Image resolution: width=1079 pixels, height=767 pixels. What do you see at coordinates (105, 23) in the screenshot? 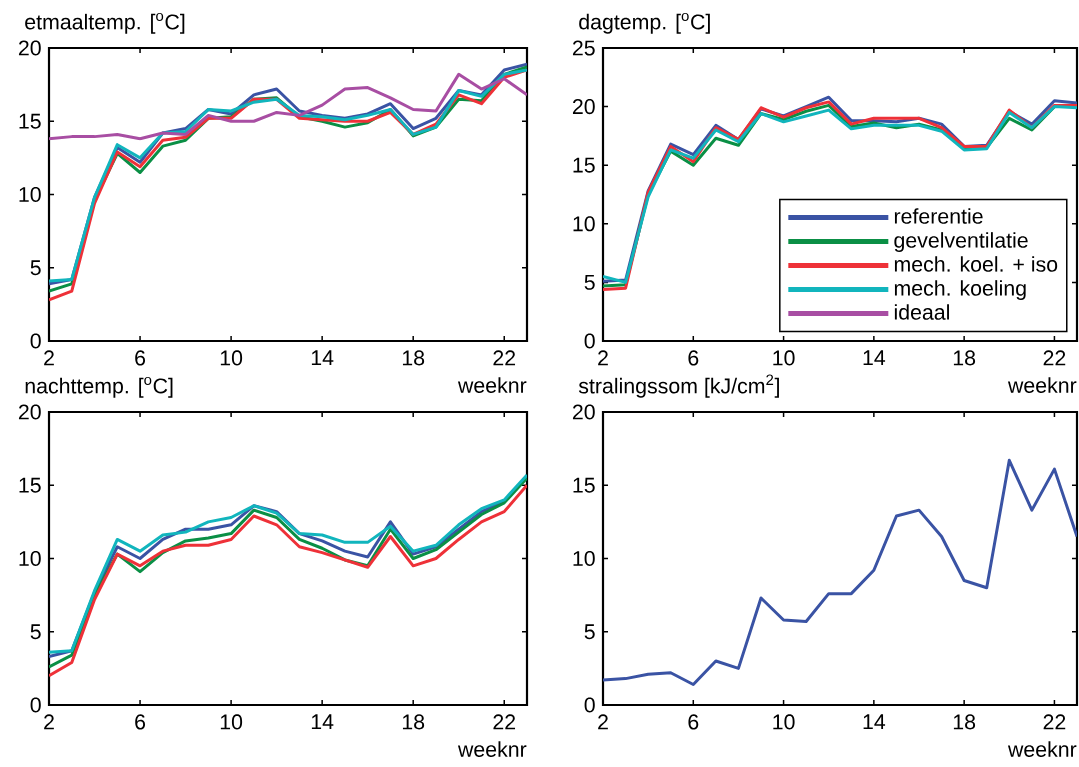
I see `y-axis-title: etmaaltemp. [$^{o}$C]` at bounding box center [105, 23].